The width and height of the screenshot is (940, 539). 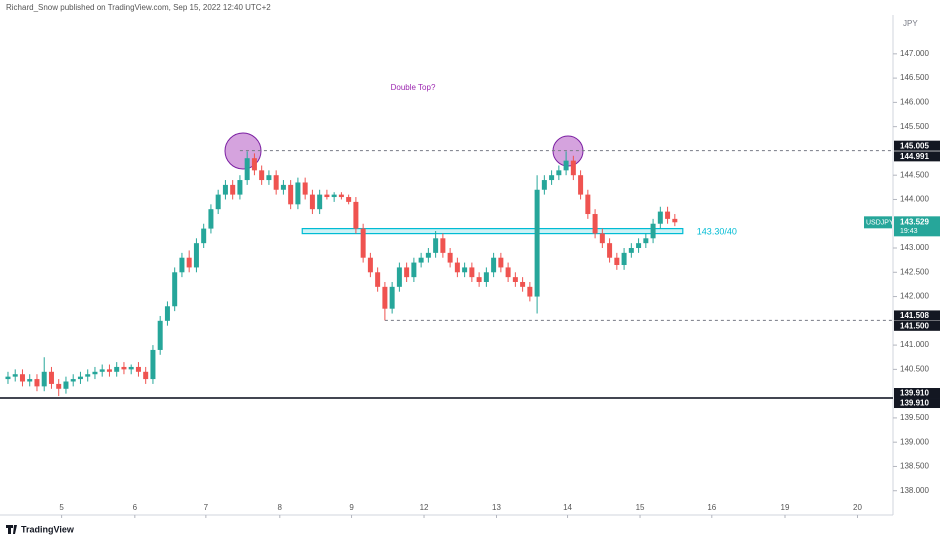 What do you see at coordinates (717, 231) in the screenshot?
I see `zone-label: 143.30/40` at bounding box center [717, 231].